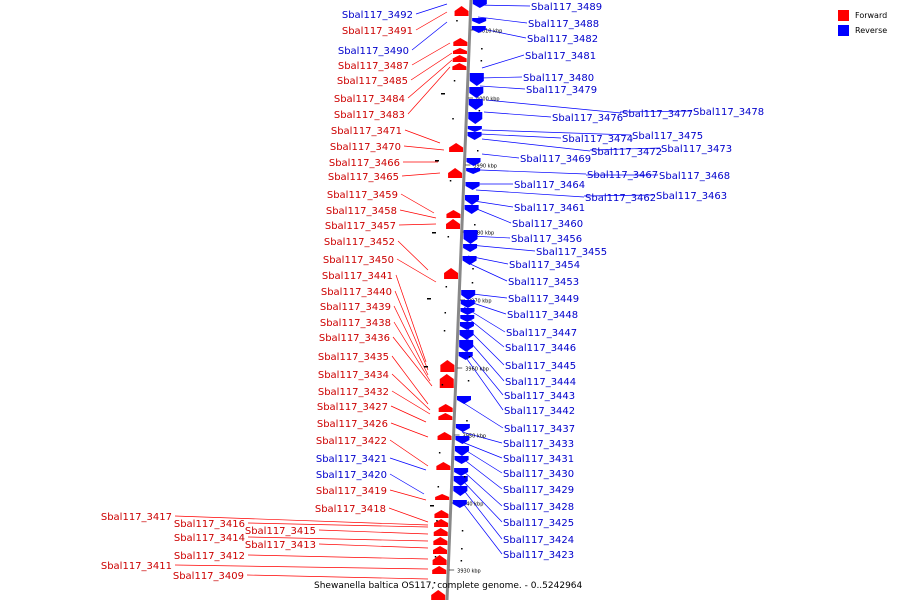  Describe the element at coordinates (566, 7) in the screenshot. I see `gene-label: Sbal117_3489` at that location.